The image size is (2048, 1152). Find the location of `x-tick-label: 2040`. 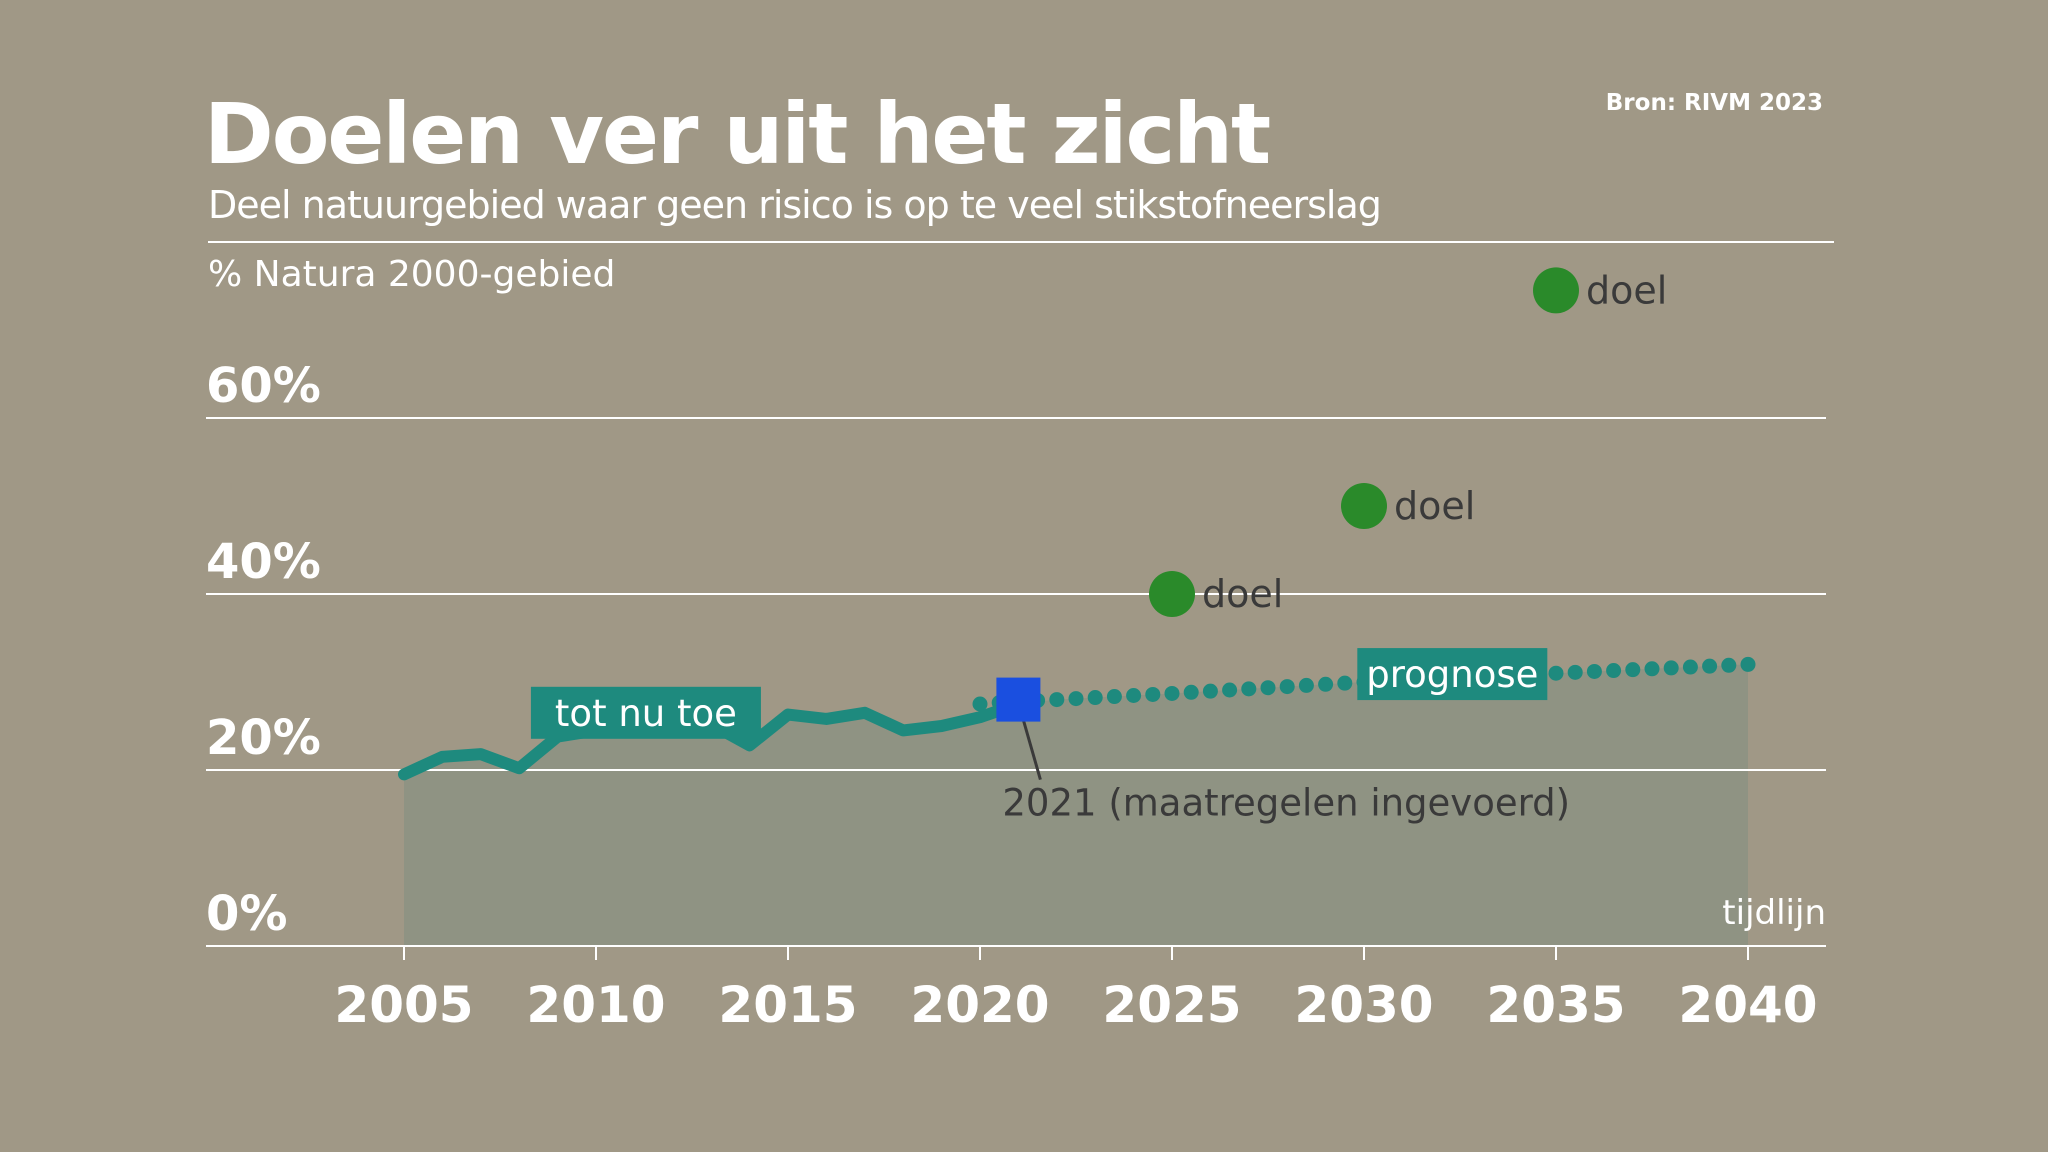

x-tick-label: 2040 is located at coordinates (1747, 1005).